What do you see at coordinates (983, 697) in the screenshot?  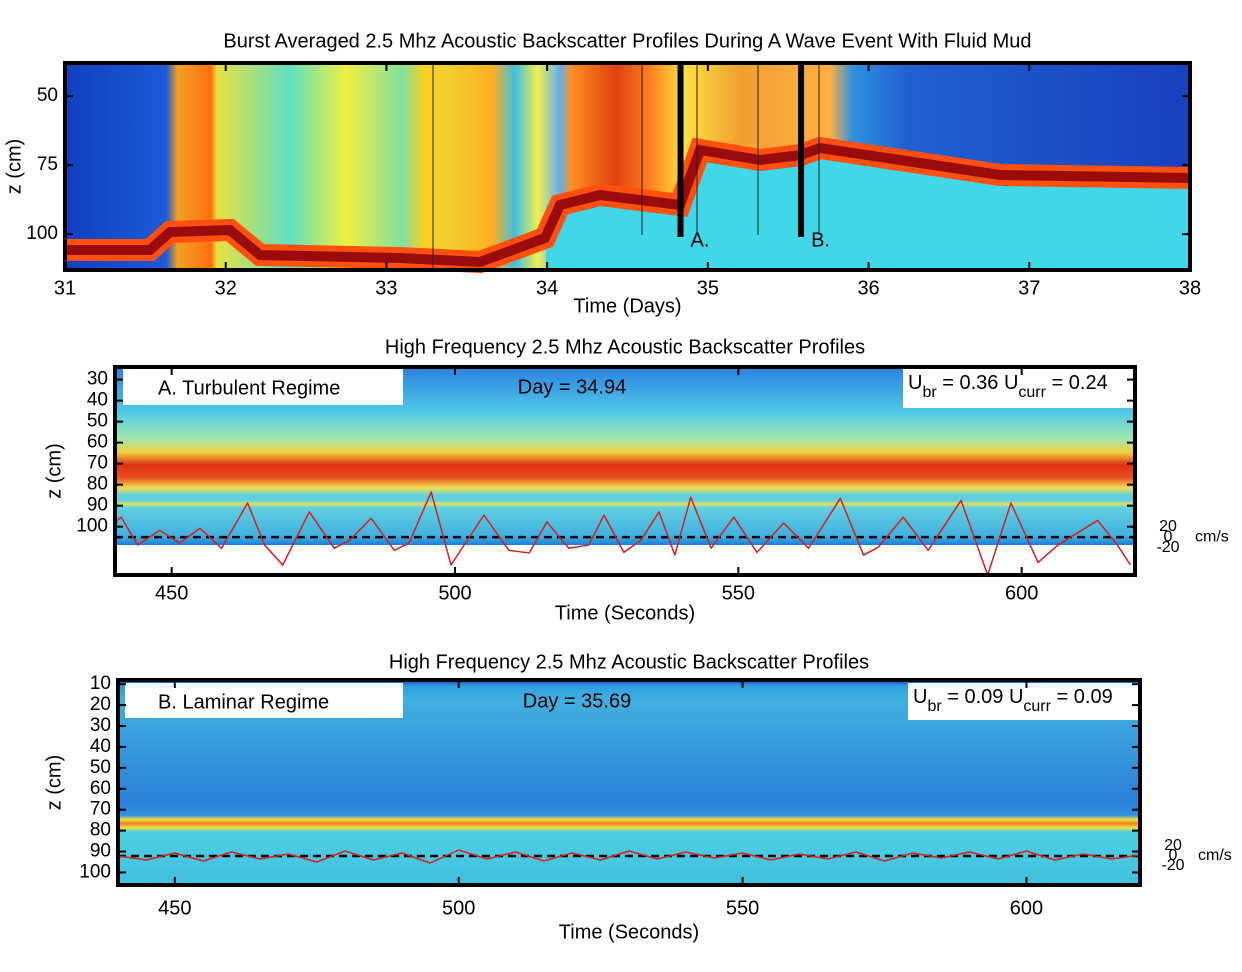 I see `note-part: = 0.09 U` at bounding box center [983, 697].